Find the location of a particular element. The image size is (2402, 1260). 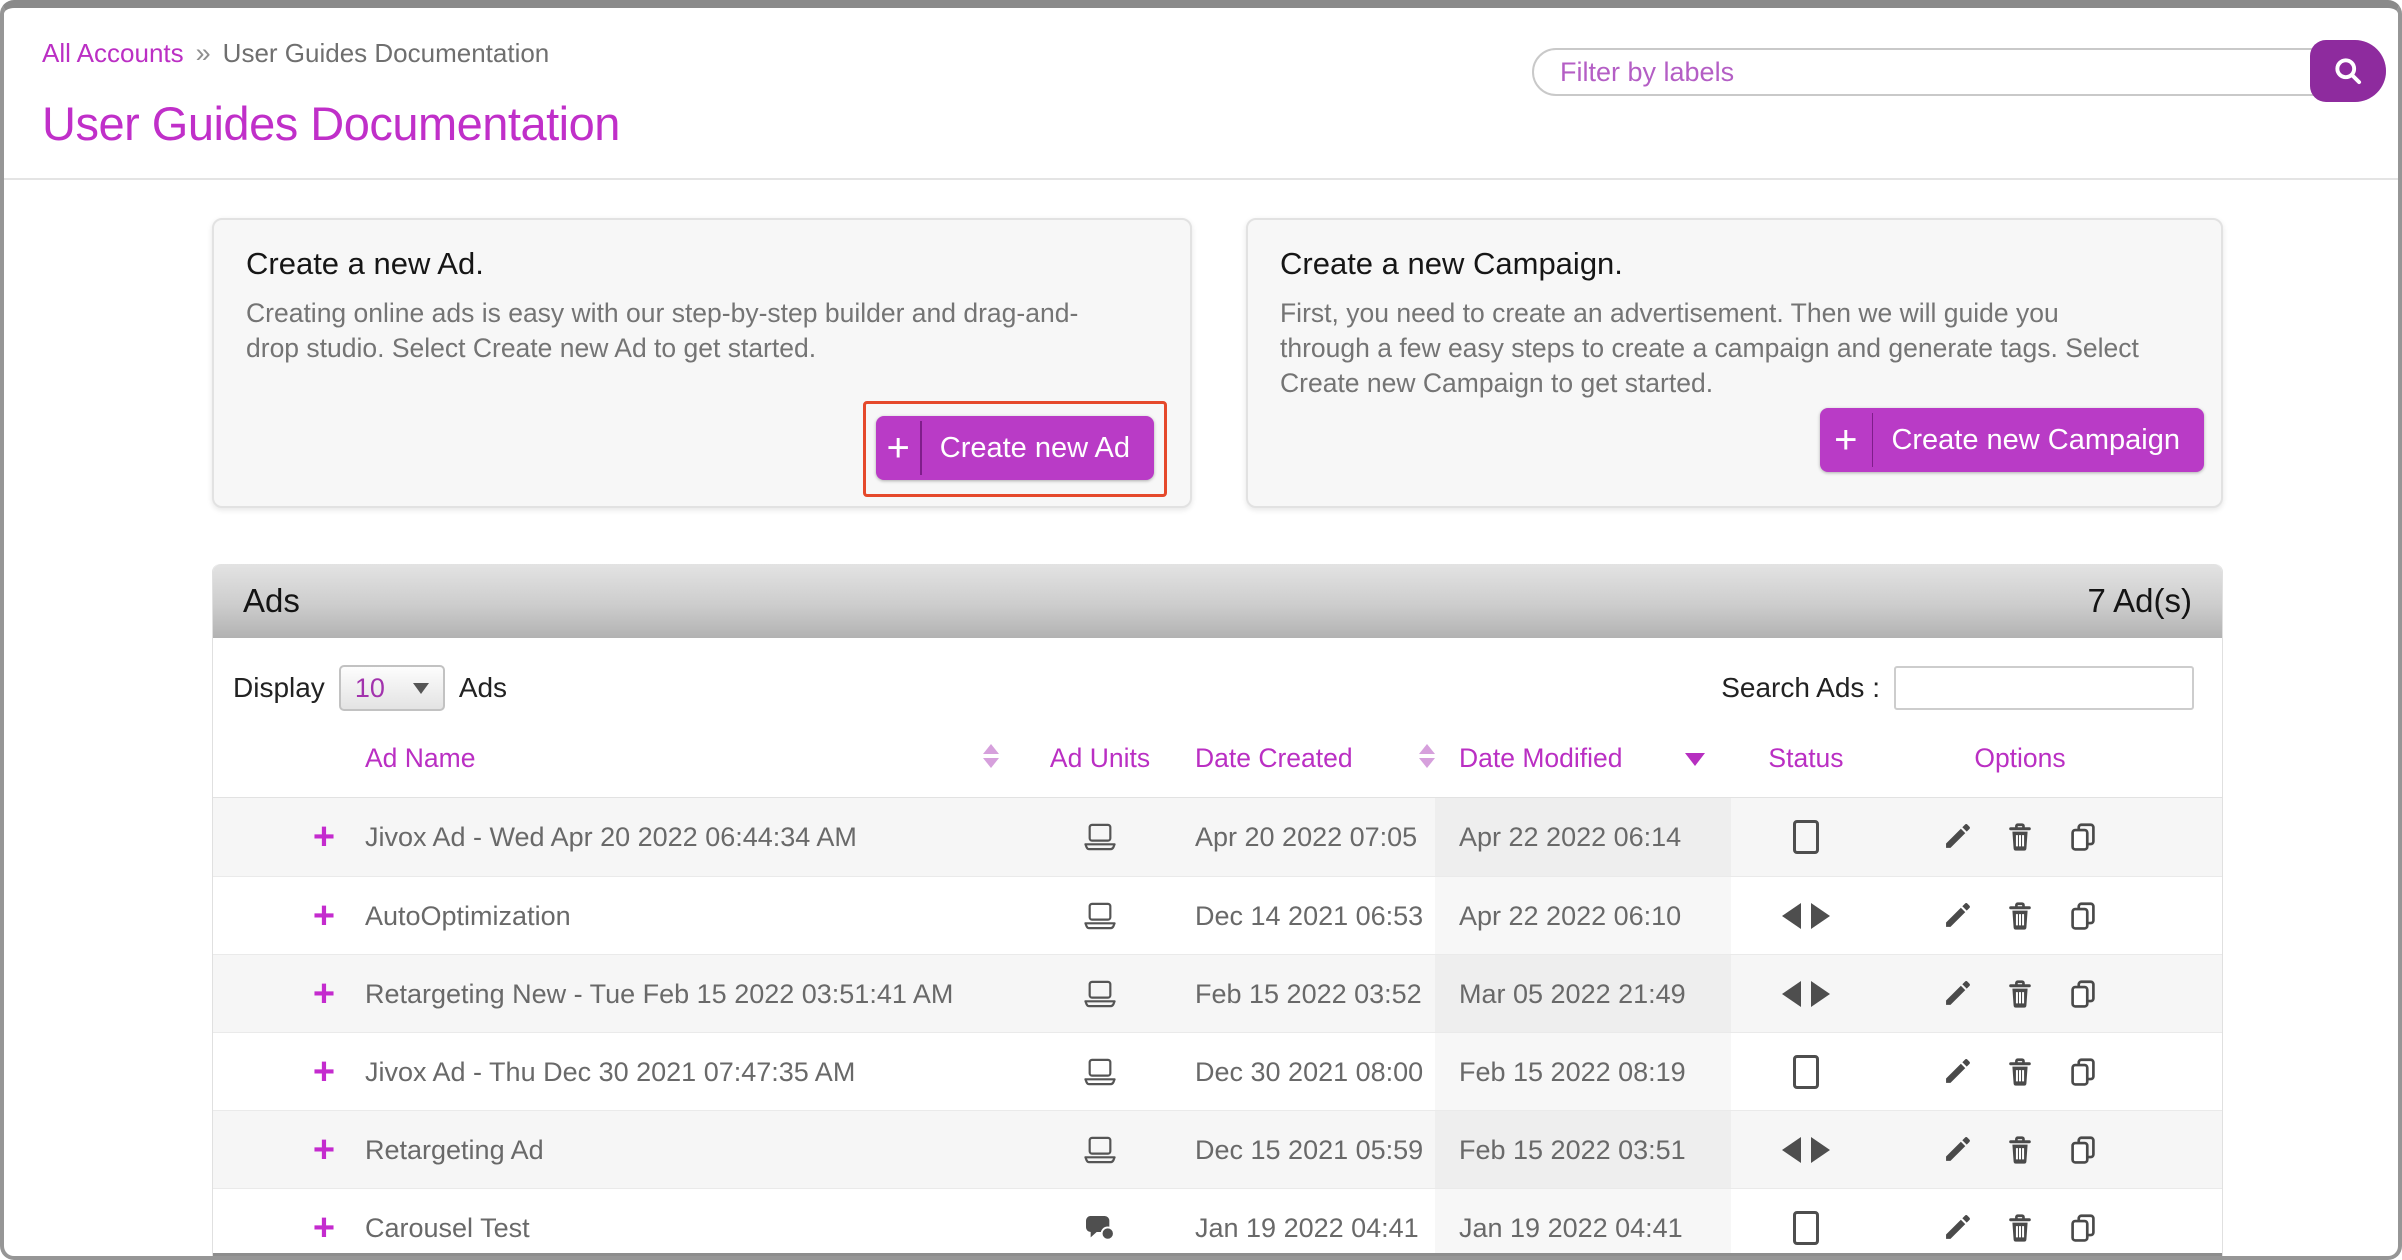

breadcrumb-current: User Guides Documentation is located at coordinates (386, 53).